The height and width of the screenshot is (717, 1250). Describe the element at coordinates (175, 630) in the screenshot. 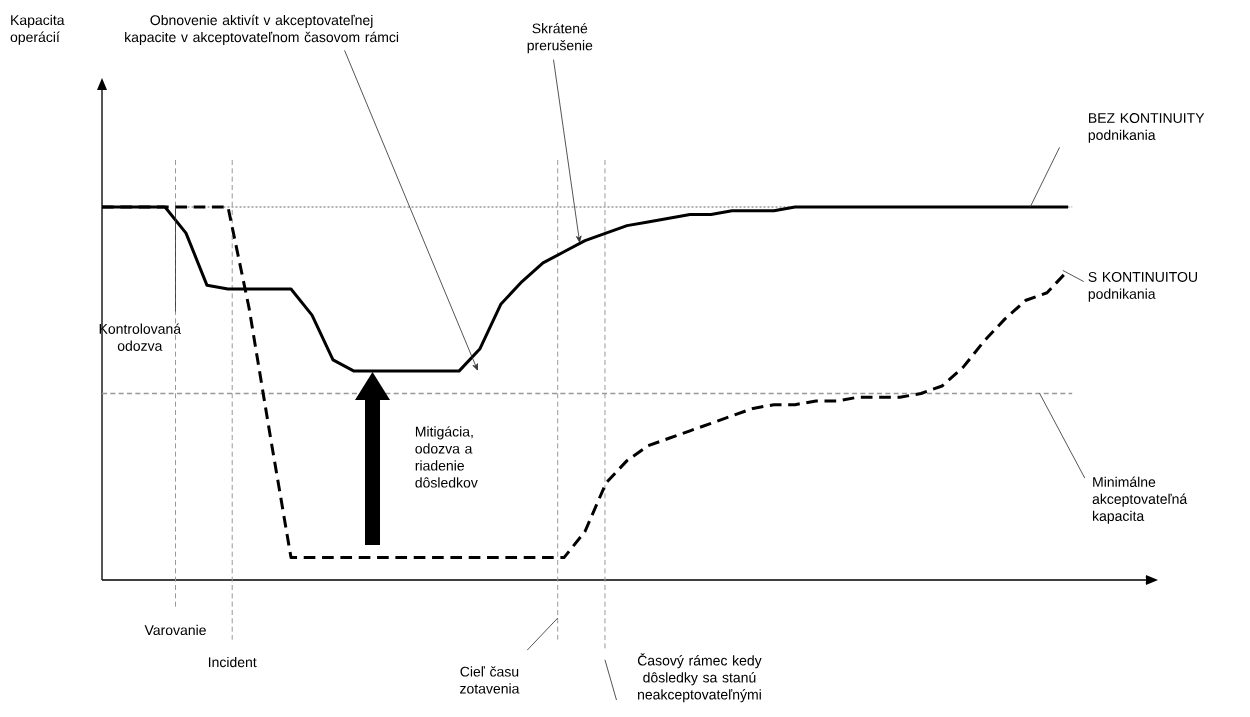

I see `text: Varovanie` at that location.